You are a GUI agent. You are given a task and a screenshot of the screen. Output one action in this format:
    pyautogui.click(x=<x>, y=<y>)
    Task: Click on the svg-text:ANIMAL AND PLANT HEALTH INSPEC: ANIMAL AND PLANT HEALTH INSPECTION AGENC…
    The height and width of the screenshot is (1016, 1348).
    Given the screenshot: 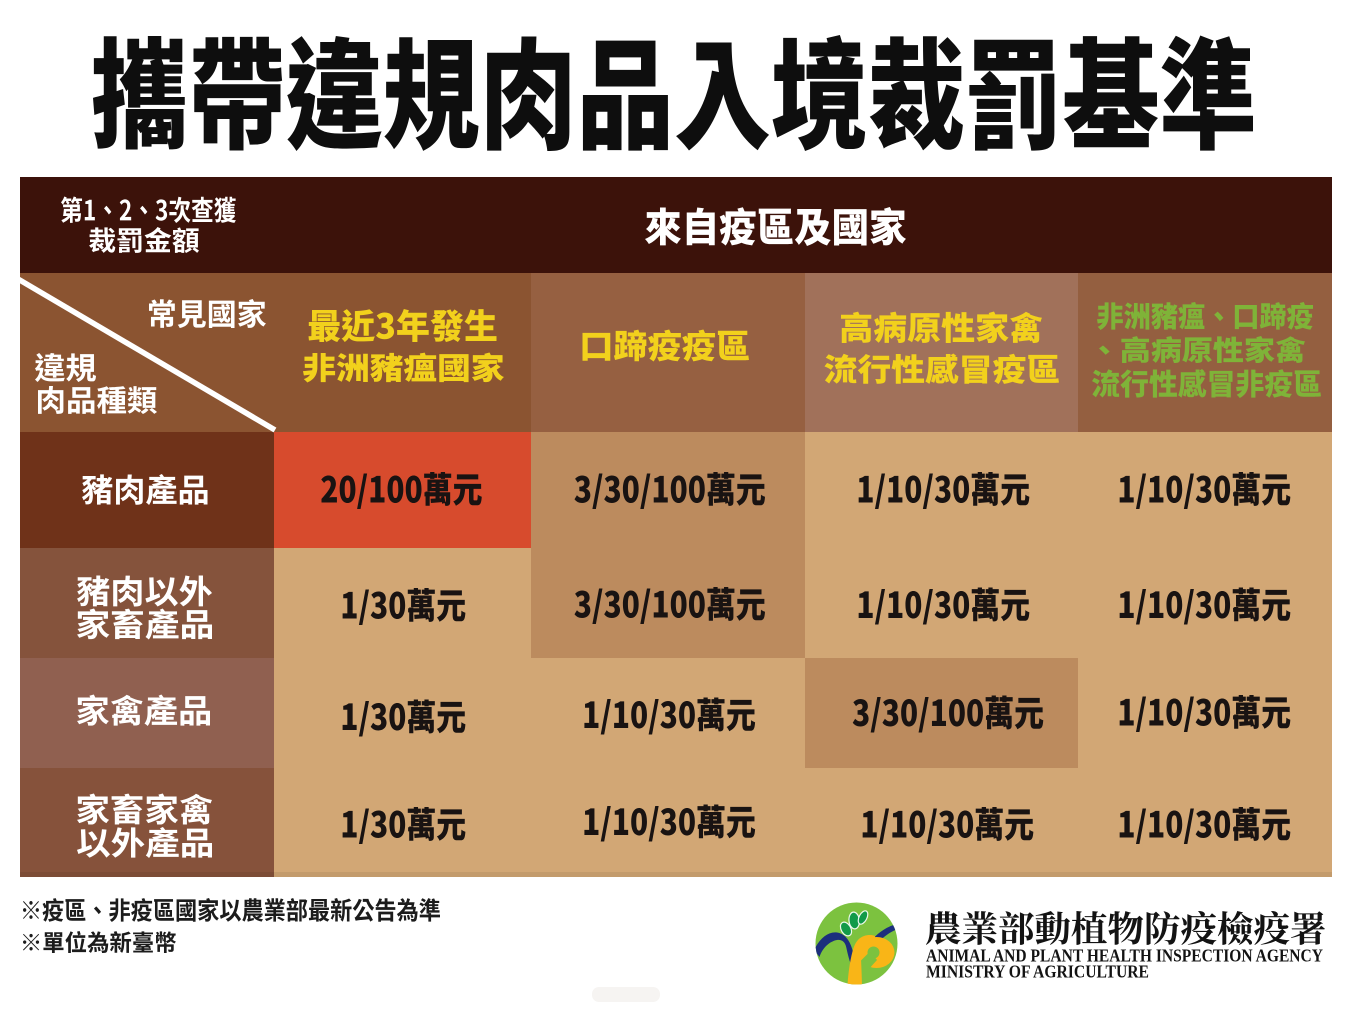 What is the action you would take?
    pyautogui.click(x=1124, y=956)
    